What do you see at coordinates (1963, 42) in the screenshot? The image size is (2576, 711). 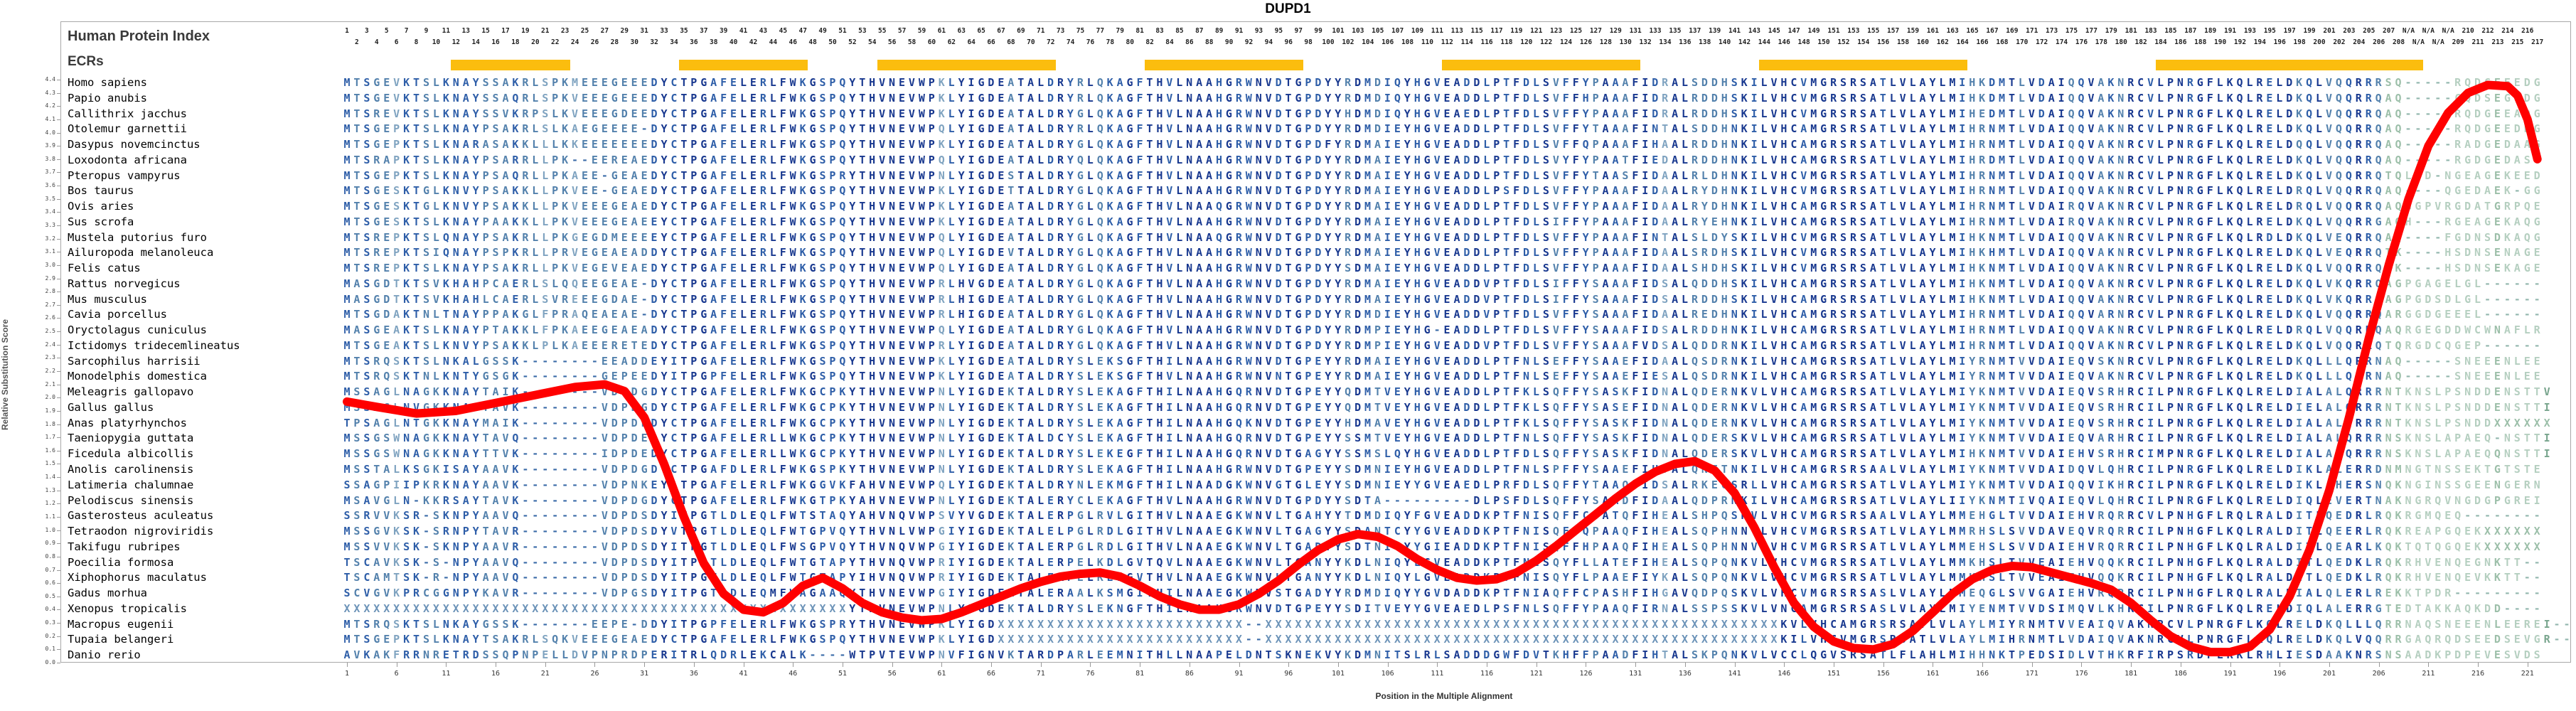 I see `human-index-label: 164` at bounding box center [1963, 42].